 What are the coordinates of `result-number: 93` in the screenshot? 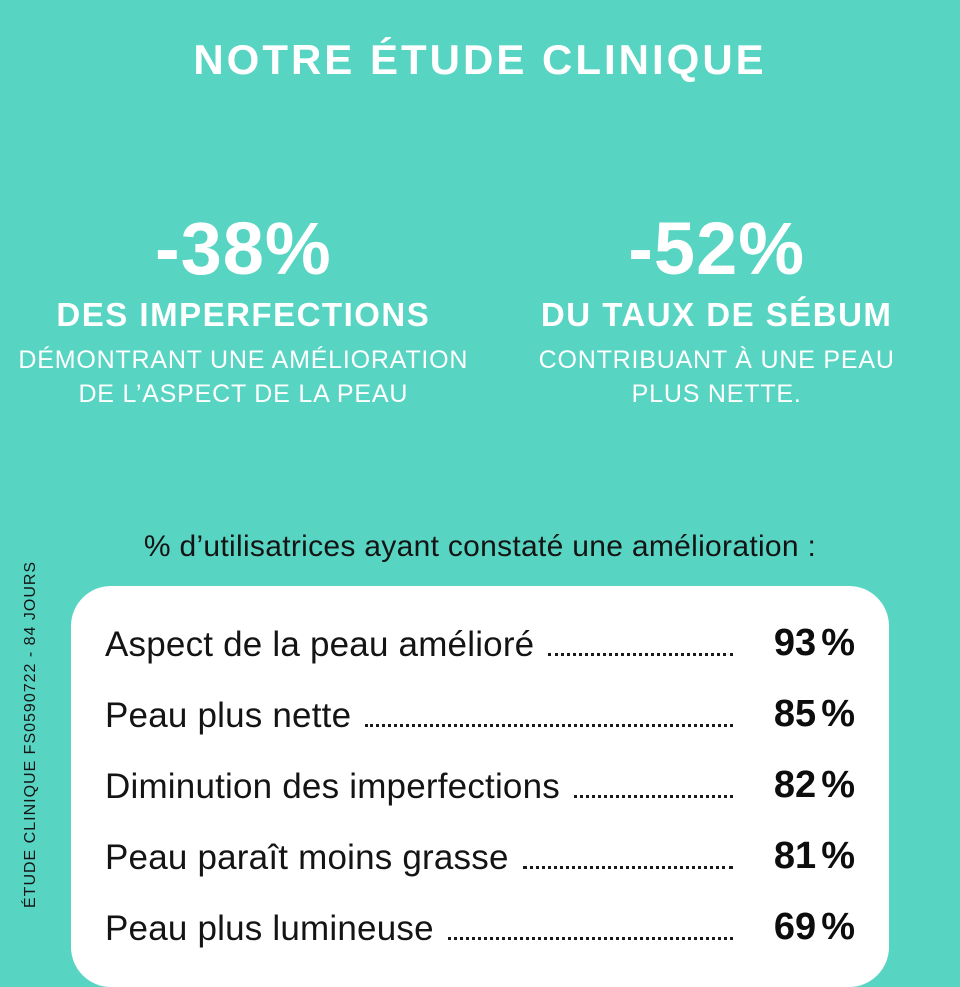 It's located at (795, 642).